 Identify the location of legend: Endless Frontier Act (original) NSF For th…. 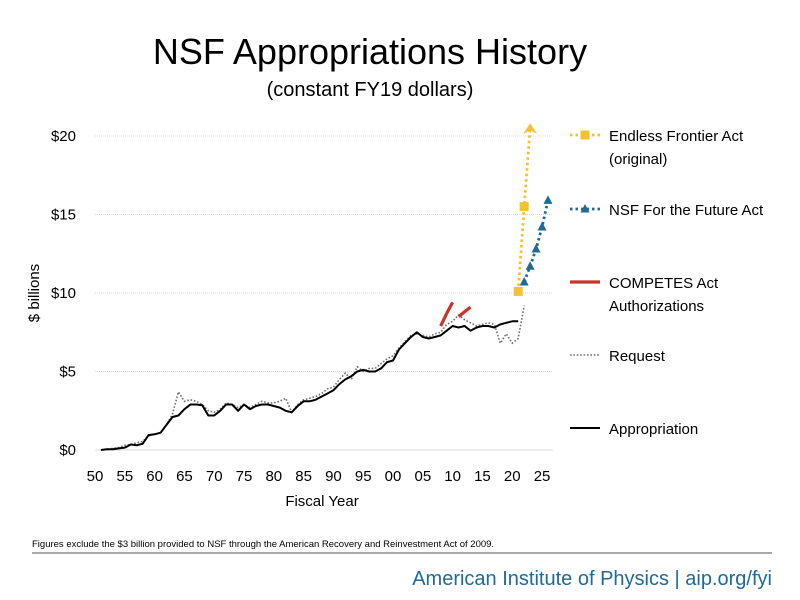
(667, 283).